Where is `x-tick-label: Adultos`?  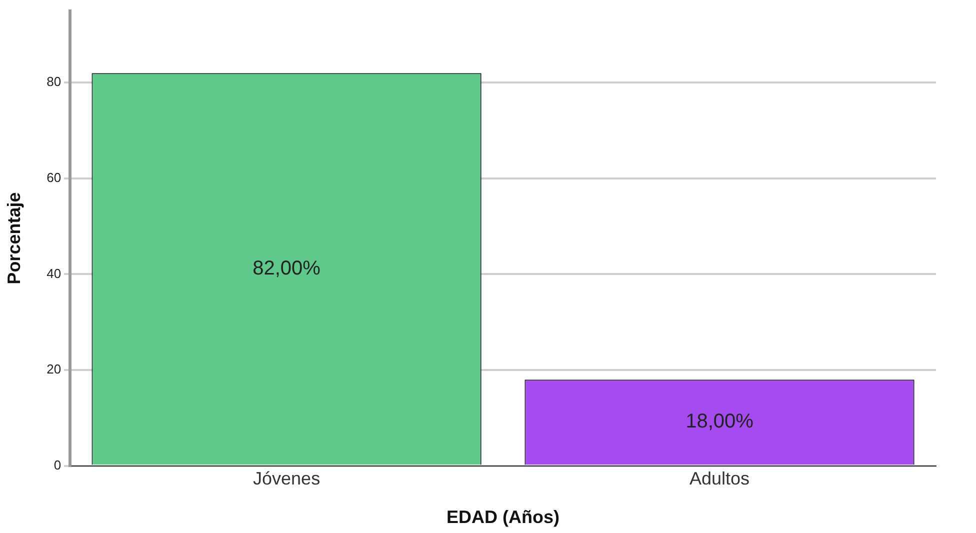 x-tick-label: Adultos is located at coordinates (719, 478).